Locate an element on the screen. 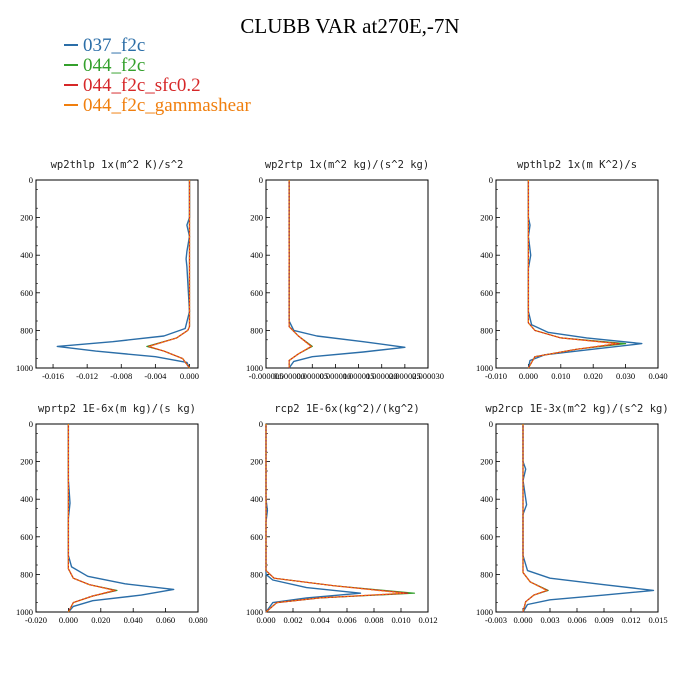 Image resolution: width=700 pixels, height=700 pixels. legend-item-037-f2c: 037_f2c is located at coordinates (157, 46).